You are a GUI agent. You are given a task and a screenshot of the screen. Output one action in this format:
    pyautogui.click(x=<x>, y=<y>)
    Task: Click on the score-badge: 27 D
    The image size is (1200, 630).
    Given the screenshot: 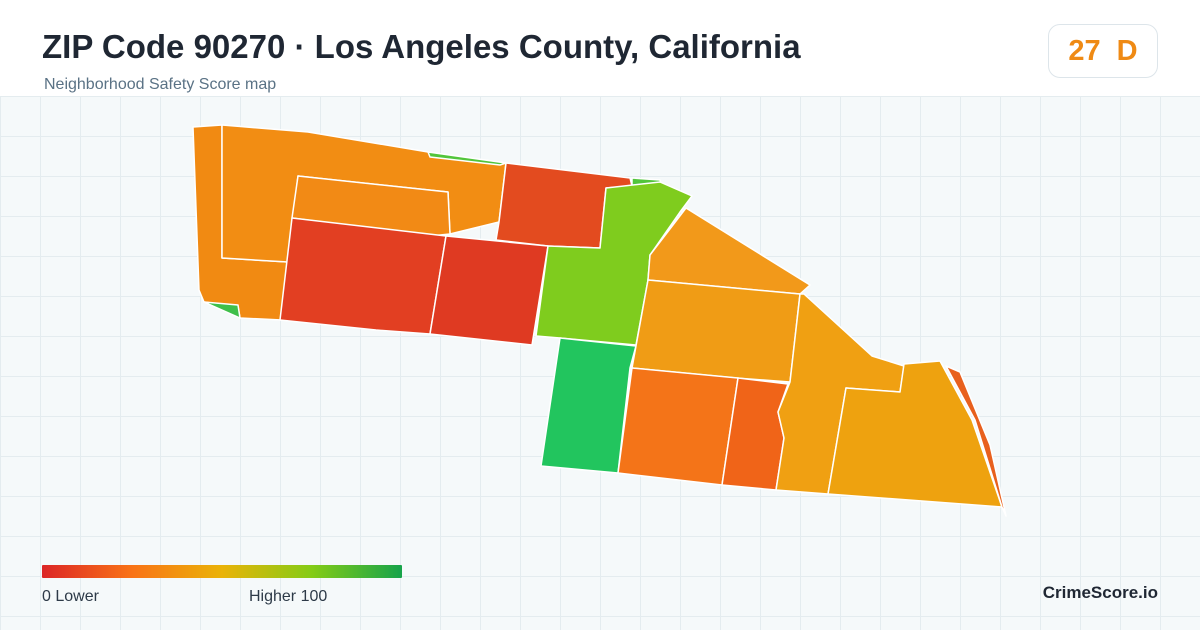 What is the action you would take?
    pyautogui.click(x=1103, y=51)
    